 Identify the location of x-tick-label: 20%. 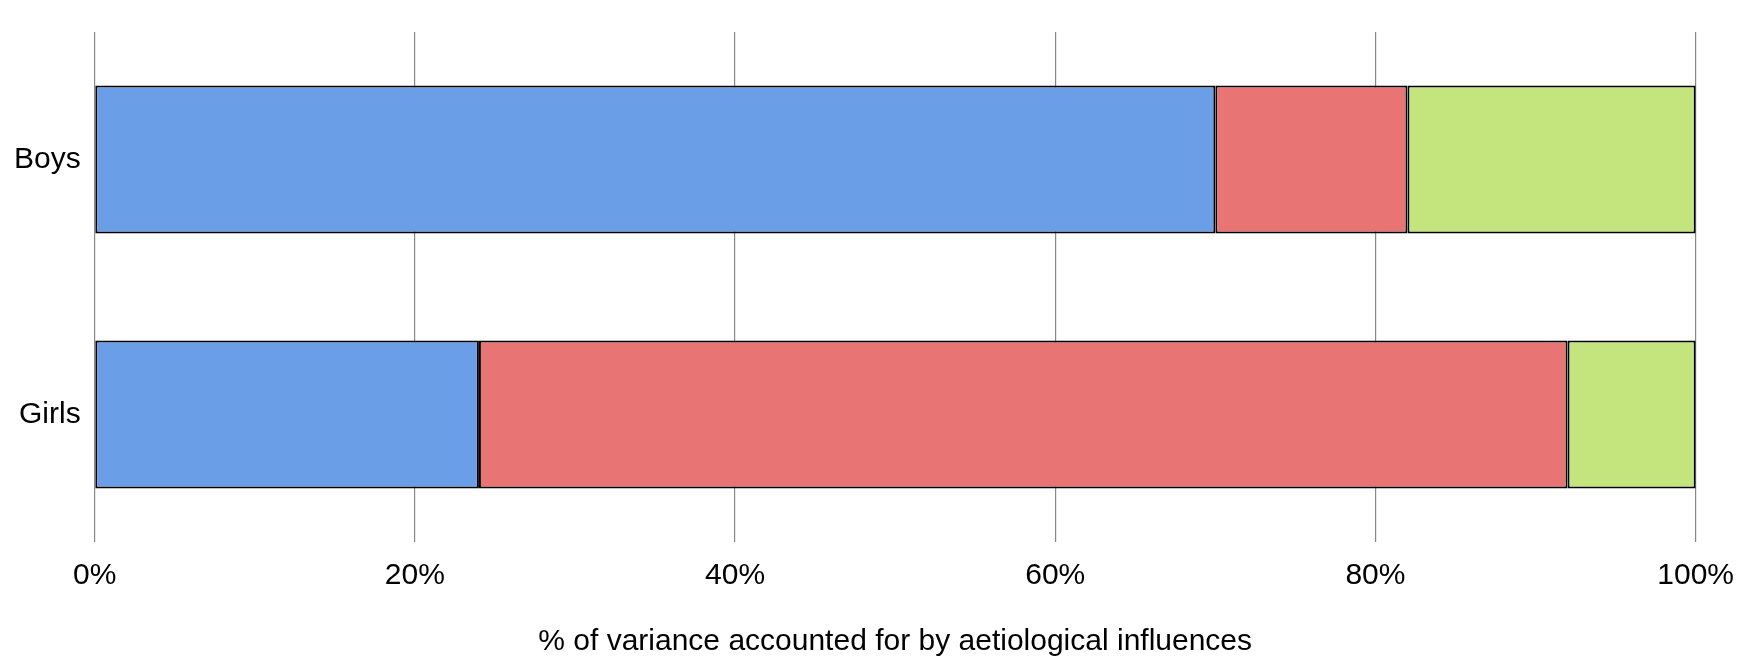
(414, 574).